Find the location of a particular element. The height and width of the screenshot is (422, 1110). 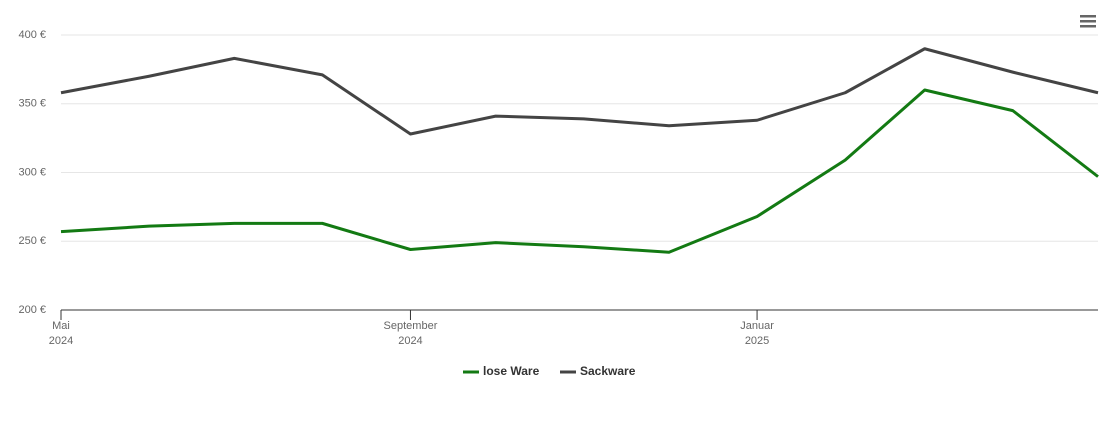

x-tick-label: Mai is located at coordinates (61, 326).